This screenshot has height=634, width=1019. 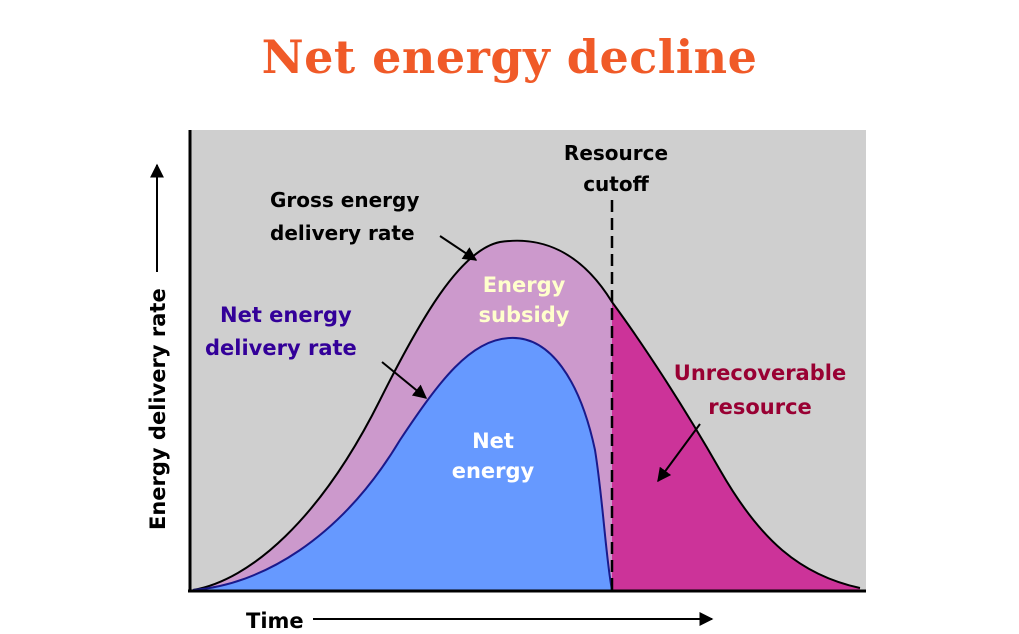 I want to click on net-energy-label-line2: energy, so click(x=493, y=471).